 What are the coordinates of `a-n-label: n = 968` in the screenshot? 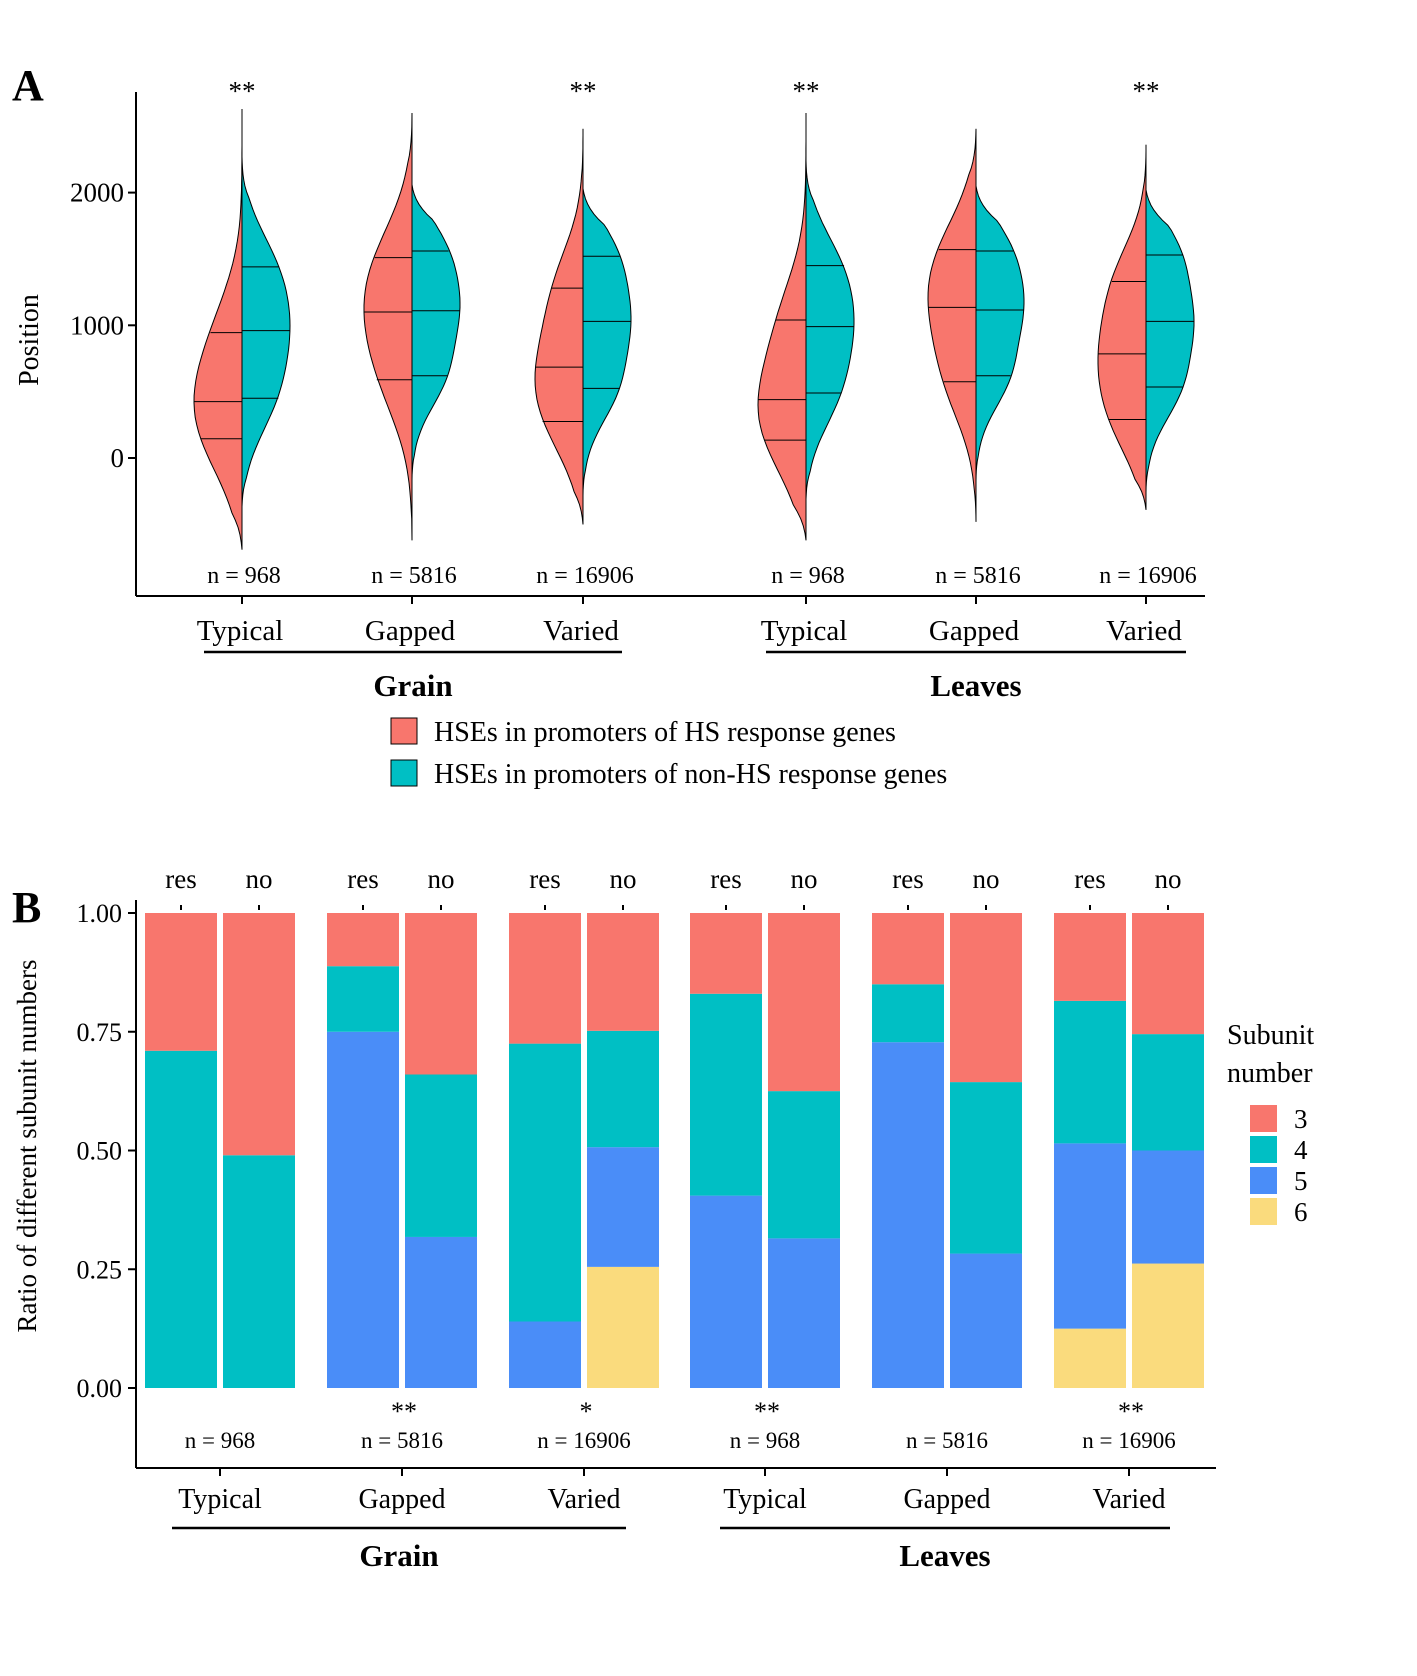 It's located at (244, 576).